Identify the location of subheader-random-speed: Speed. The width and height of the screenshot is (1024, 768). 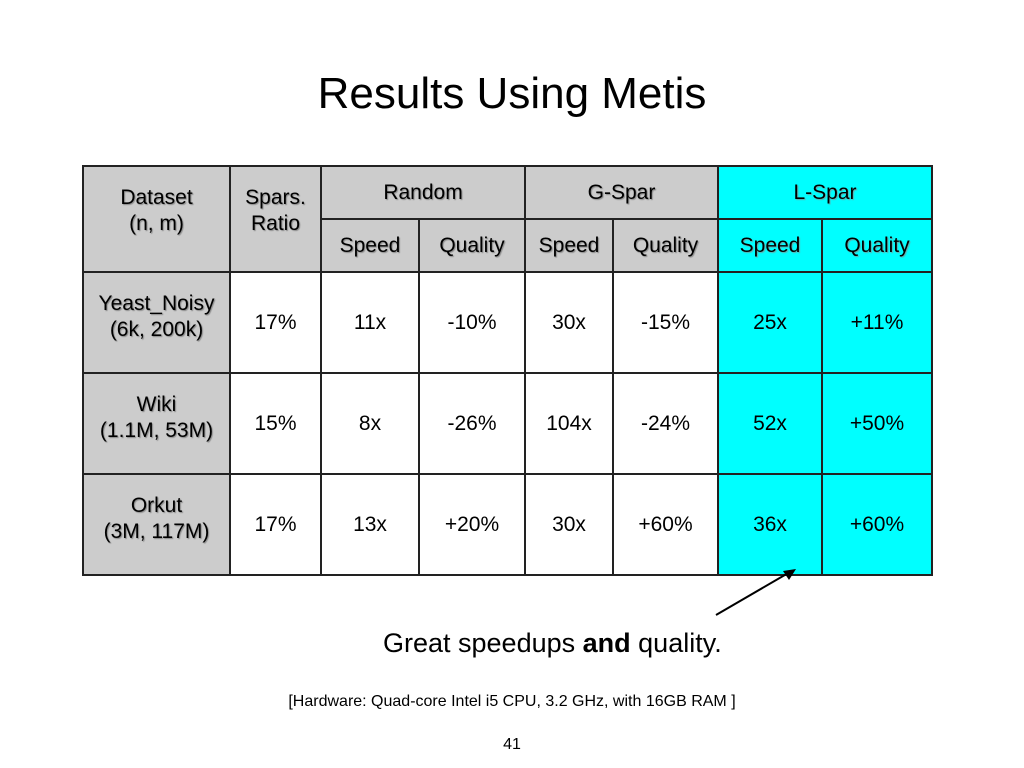
(370, 245).